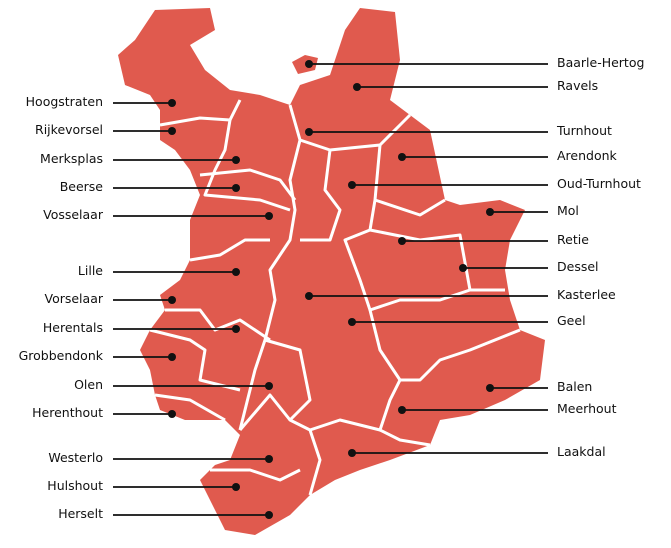 The image size is (671, 548). What do you see at coordinates (73, 298) in the screenshot?
I see `label-vorselaar: Vorselaar` at bounding box center [73, 298].